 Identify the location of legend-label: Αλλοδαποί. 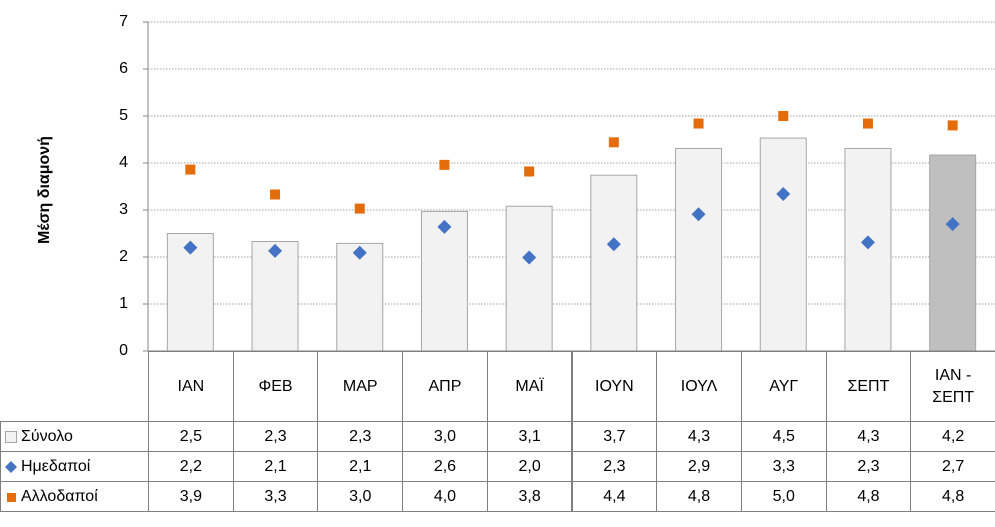
(59, 496).